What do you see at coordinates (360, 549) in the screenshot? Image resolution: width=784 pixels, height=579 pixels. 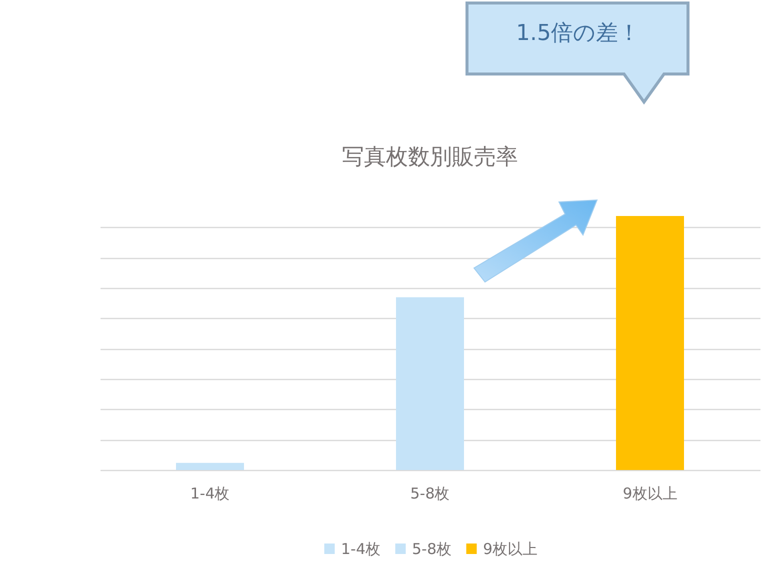 I see `legend-label: 1-4枚` at bounding box center [360, 549].